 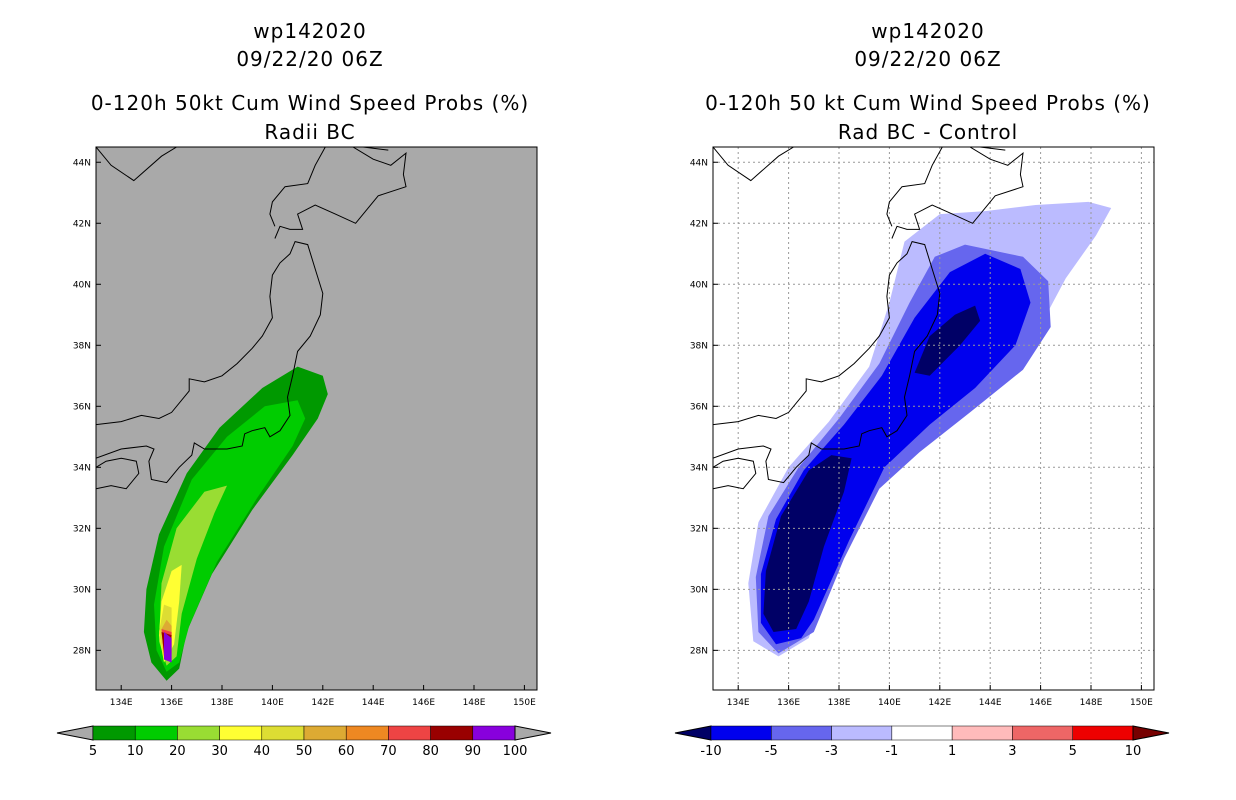 What do you see at coordinates (93, 751) in the screenshot?
I see `colorbar-label: 5` at bounding box center [93, 751].